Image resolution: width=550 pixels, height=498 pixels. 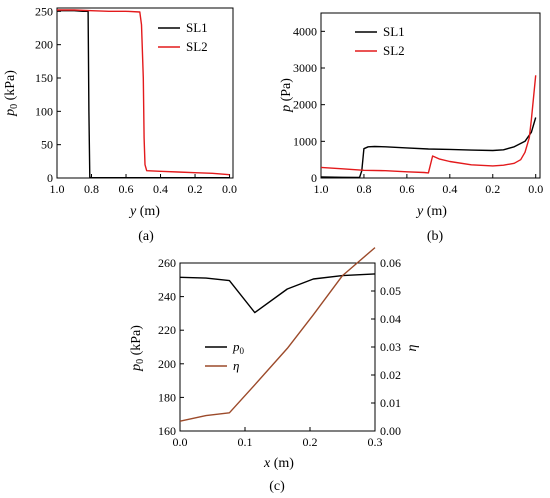 I want to click on panel-a-x-tick-label: 0.6, so click(x=126, y=189).